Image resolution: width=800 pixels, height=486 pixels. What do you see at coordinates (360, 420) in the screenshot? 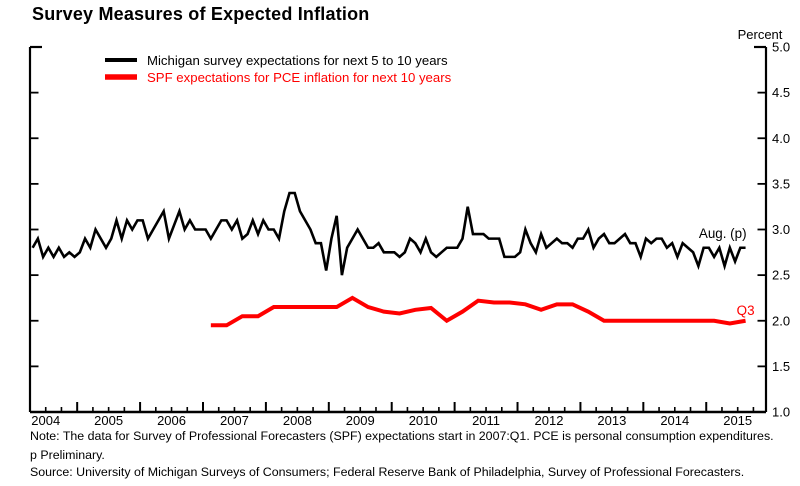
I see `x-tick-label: 2009` at bounding box center [360, 420].